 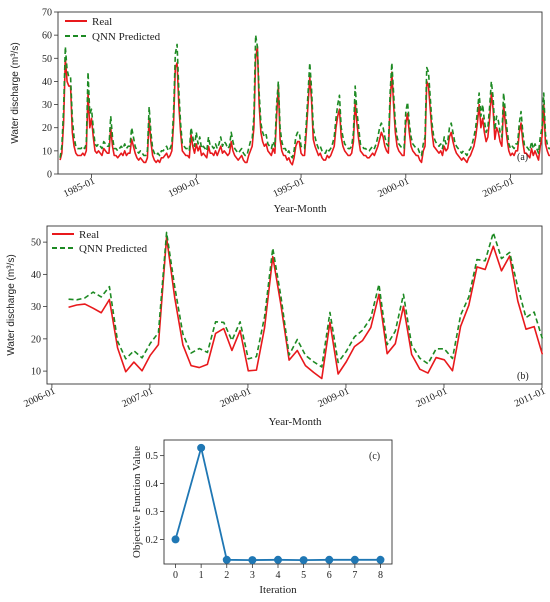 What do you see at coordinates (152, 484) in the screenshot?
I see `panel-c-ytick-label: 0.4` at bounding box center [152, 484].